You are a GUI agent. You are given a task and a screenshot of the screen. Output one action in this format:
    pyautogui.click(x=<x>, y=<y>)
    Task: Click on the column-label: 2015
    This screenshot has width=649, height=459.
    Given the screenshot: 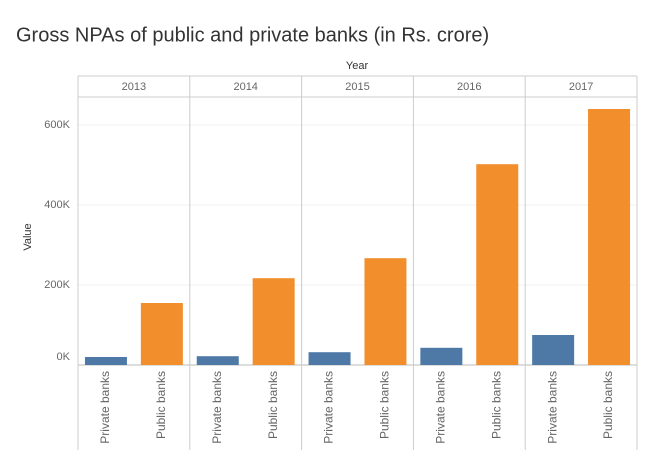 What is the action you would take?
    pyautogui.click(x=357, y=87)
    